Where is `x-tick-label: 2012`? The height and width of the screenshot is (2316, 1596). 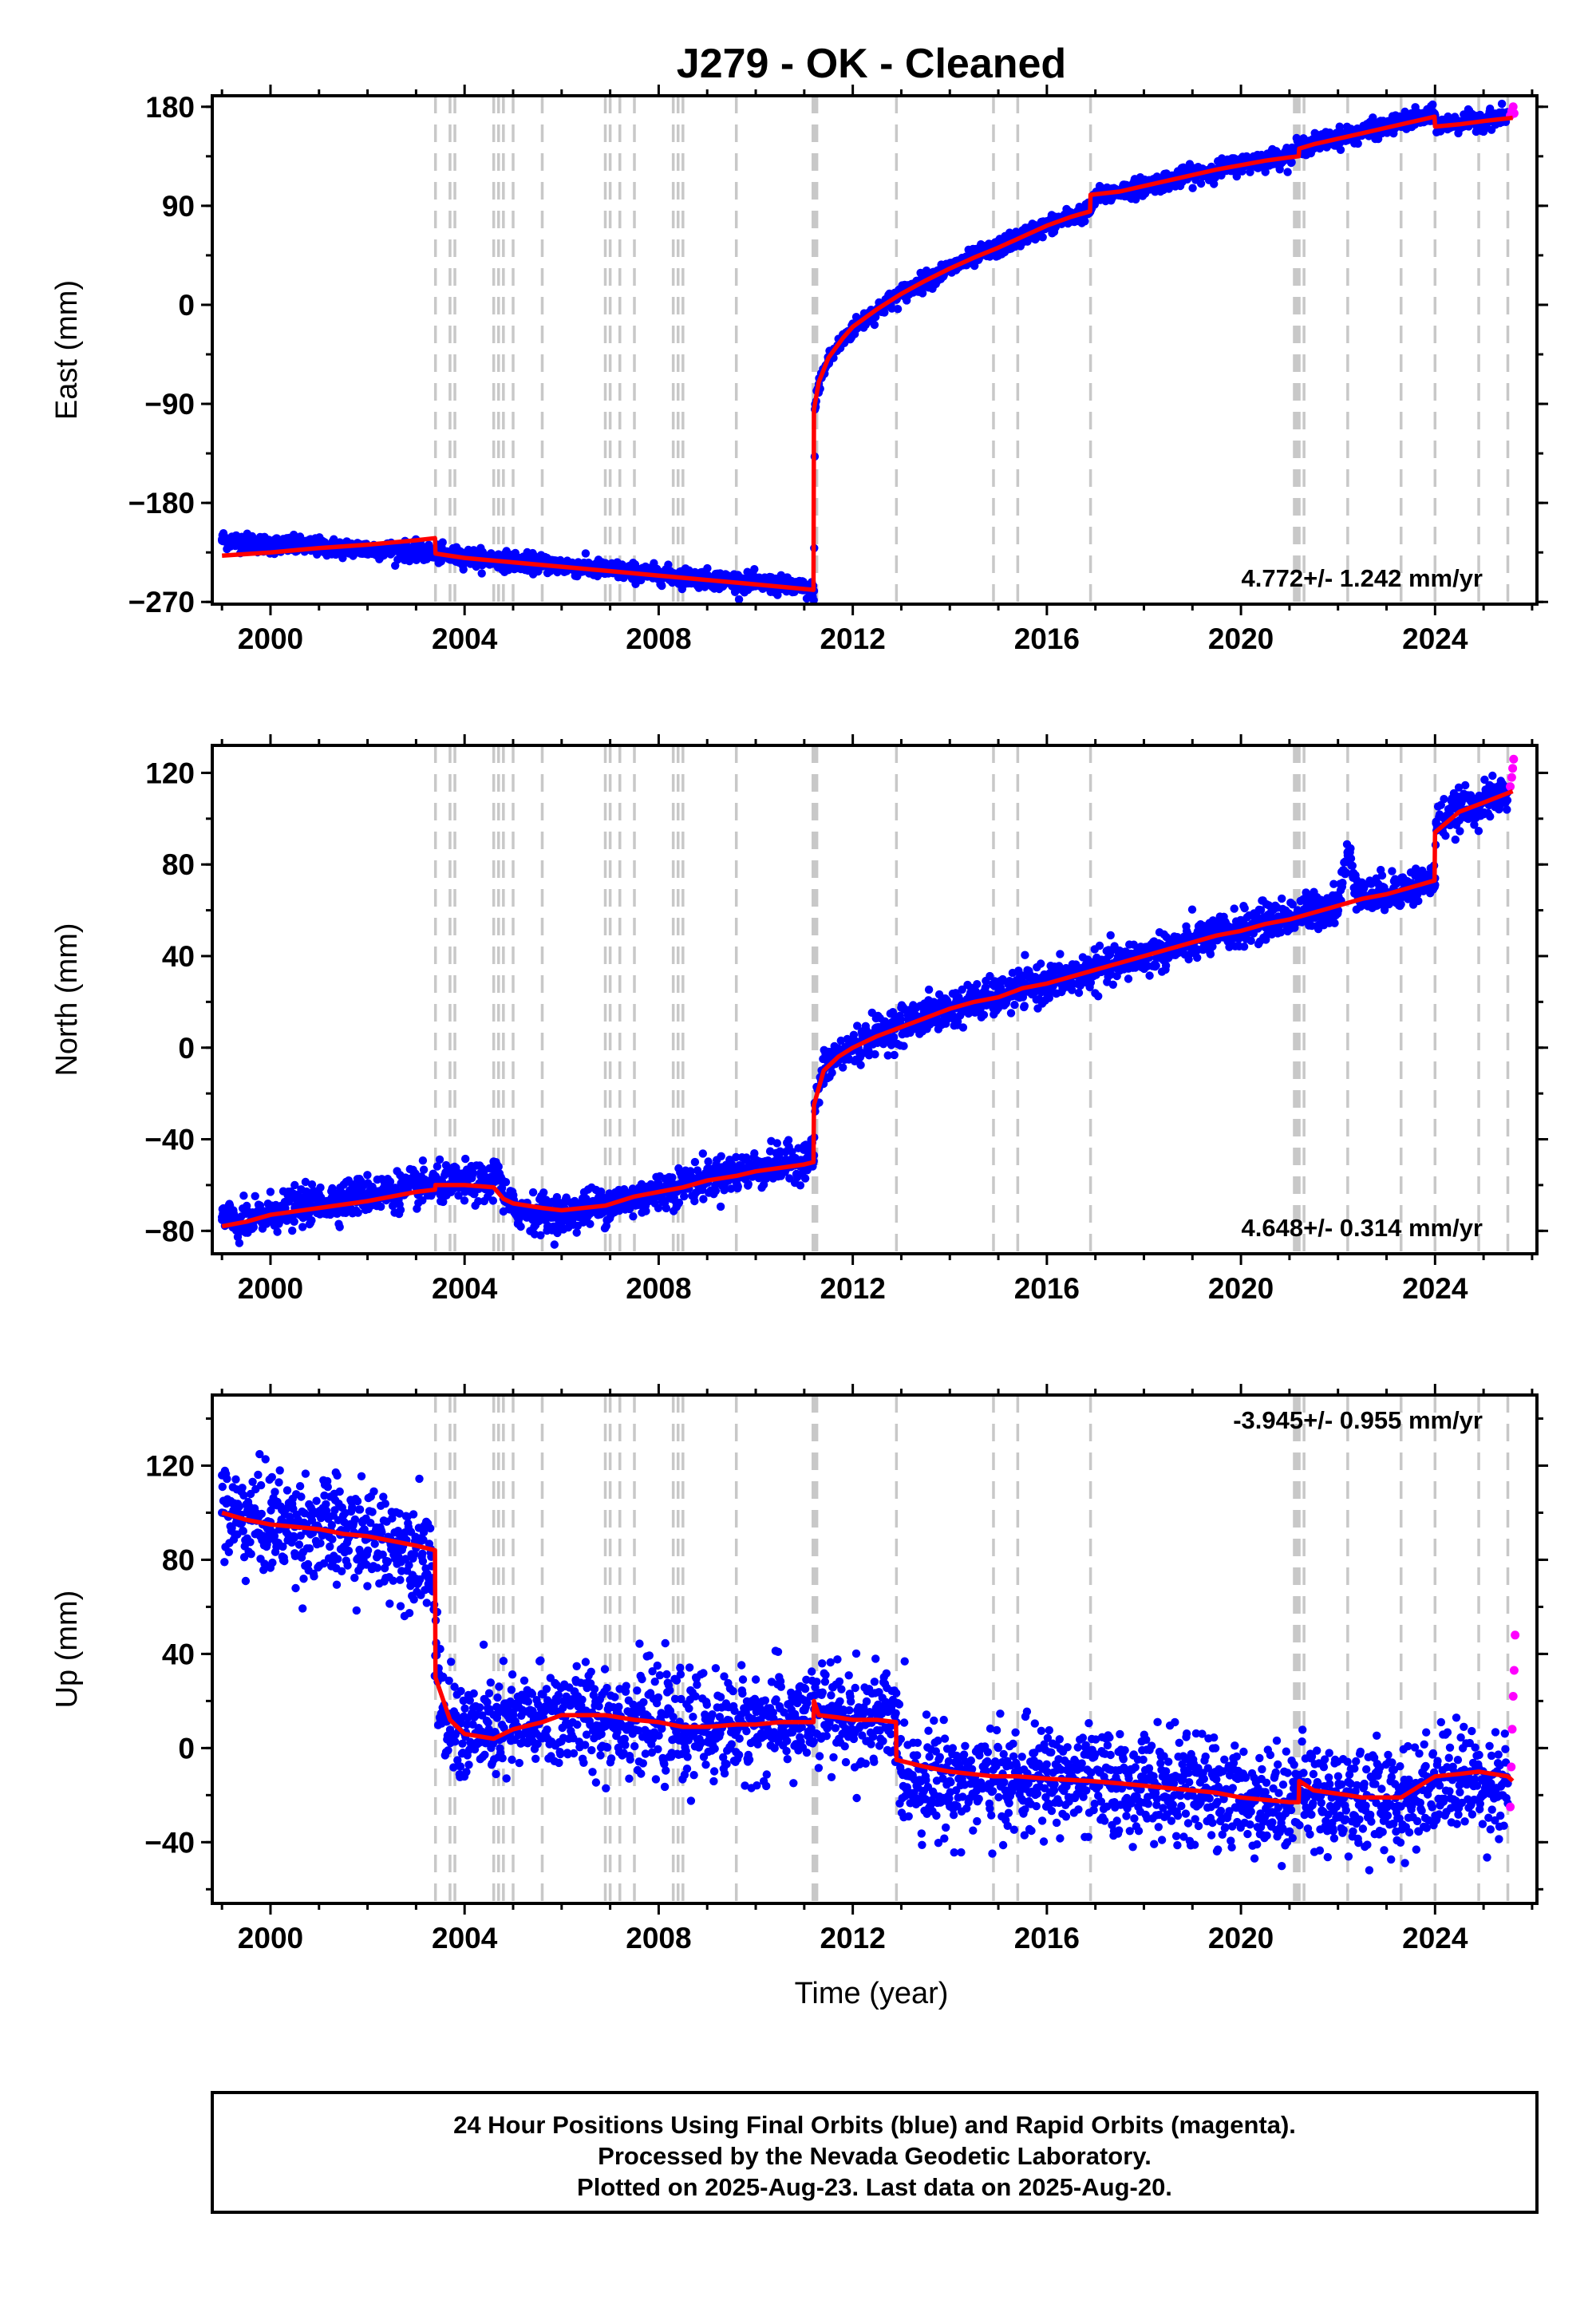 x-tick-label: 2012 is located at coordinates (853, 638).